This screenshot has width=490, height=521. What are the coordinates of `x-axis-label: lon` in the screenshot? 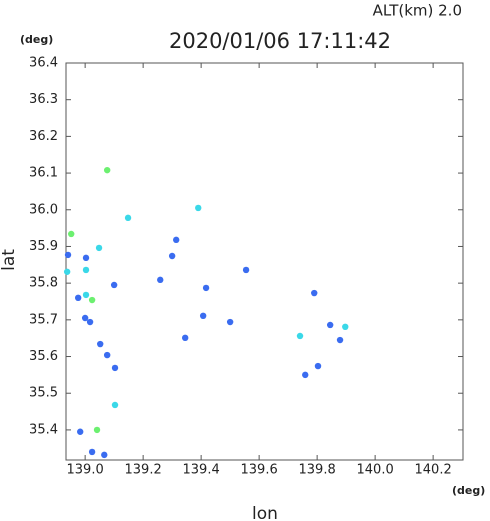 It's located at (265, 512).